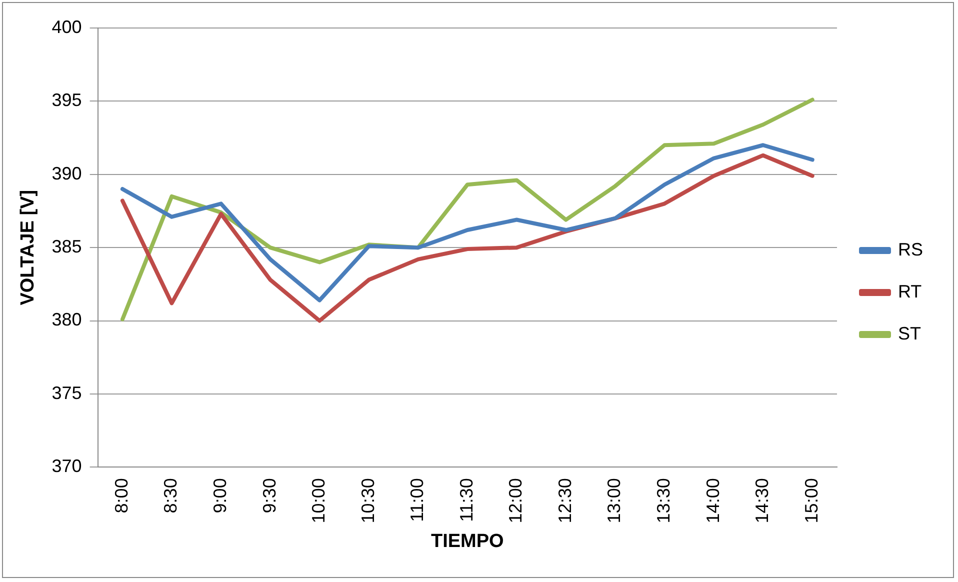 Image resolution: width=958 pixels, height=582 pixels. Describe the element at coordinates (67, 173) in the screenshot. I see `y-tick-label: 390` at that location.